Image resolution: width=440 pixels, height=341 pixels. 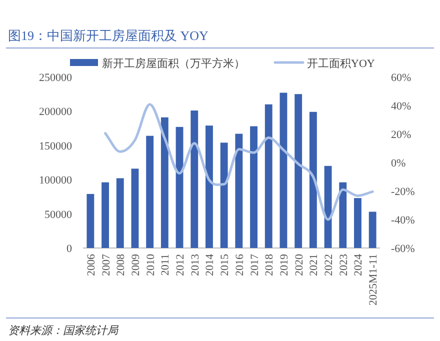 I want to click on x-tick-label: 2020, so click(x=299, y=265).